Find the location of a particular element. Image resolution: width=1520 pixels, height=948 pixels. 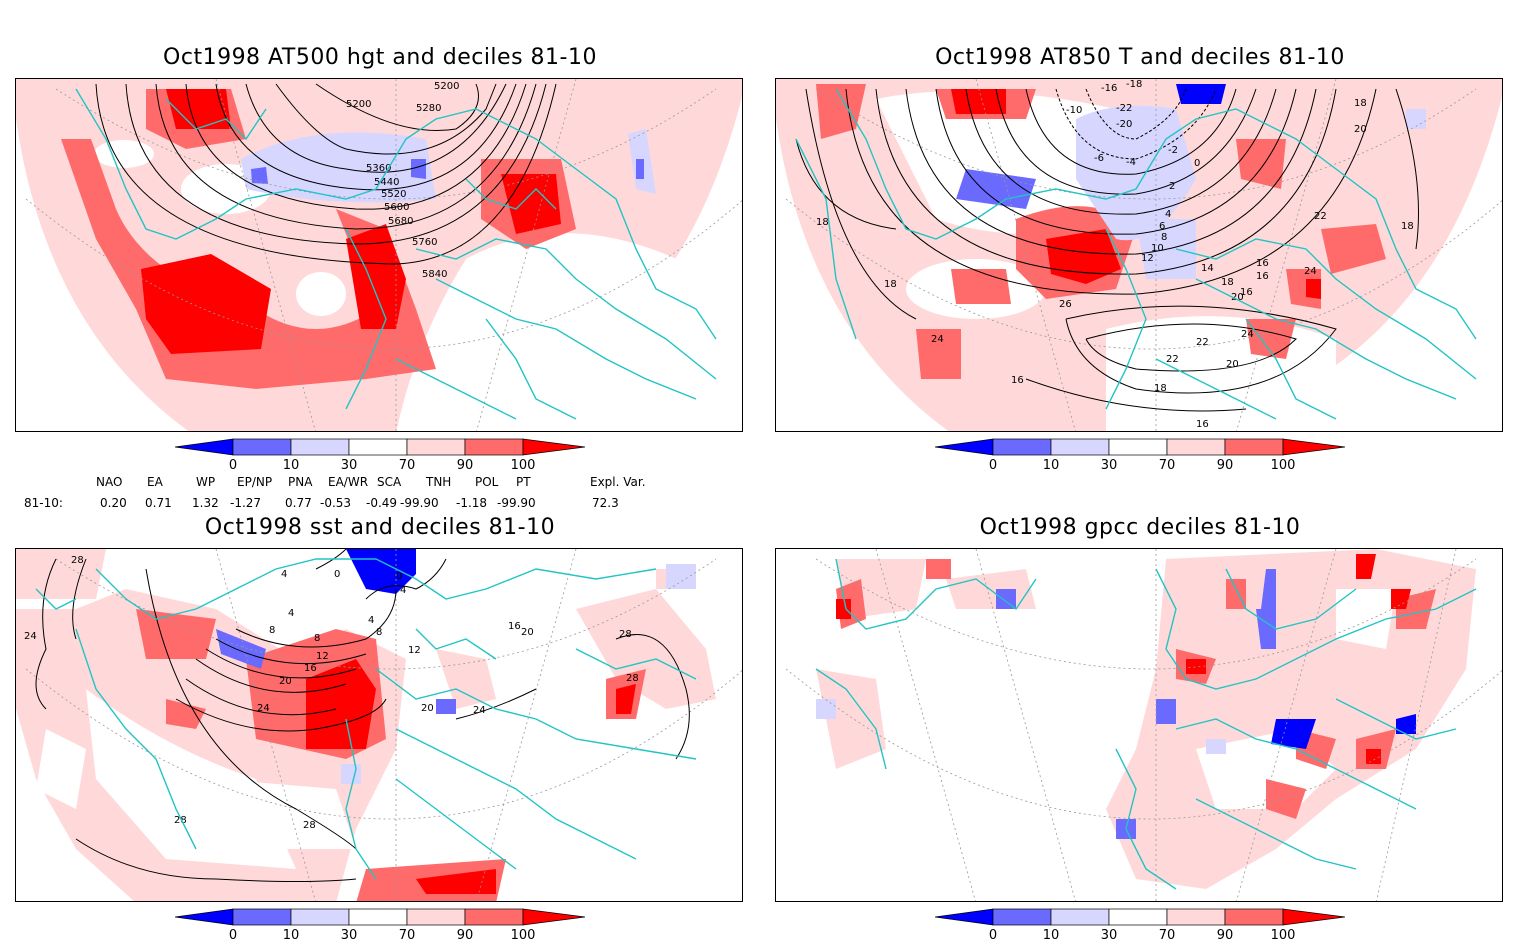

header-cell: SCA is located at coordinates (389, 482).